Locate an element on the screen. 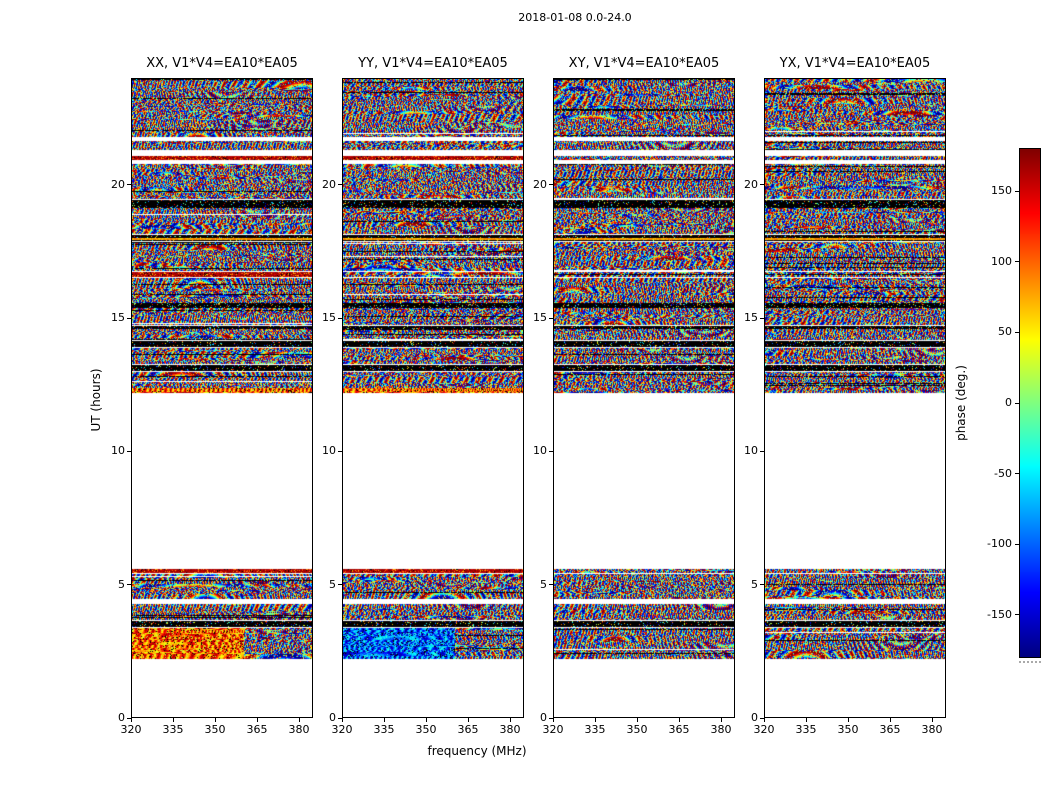 Image resolution: width=1050 pixels, height=800 pixels. heatmap-panel-xy is located at coordinates (644, 398).